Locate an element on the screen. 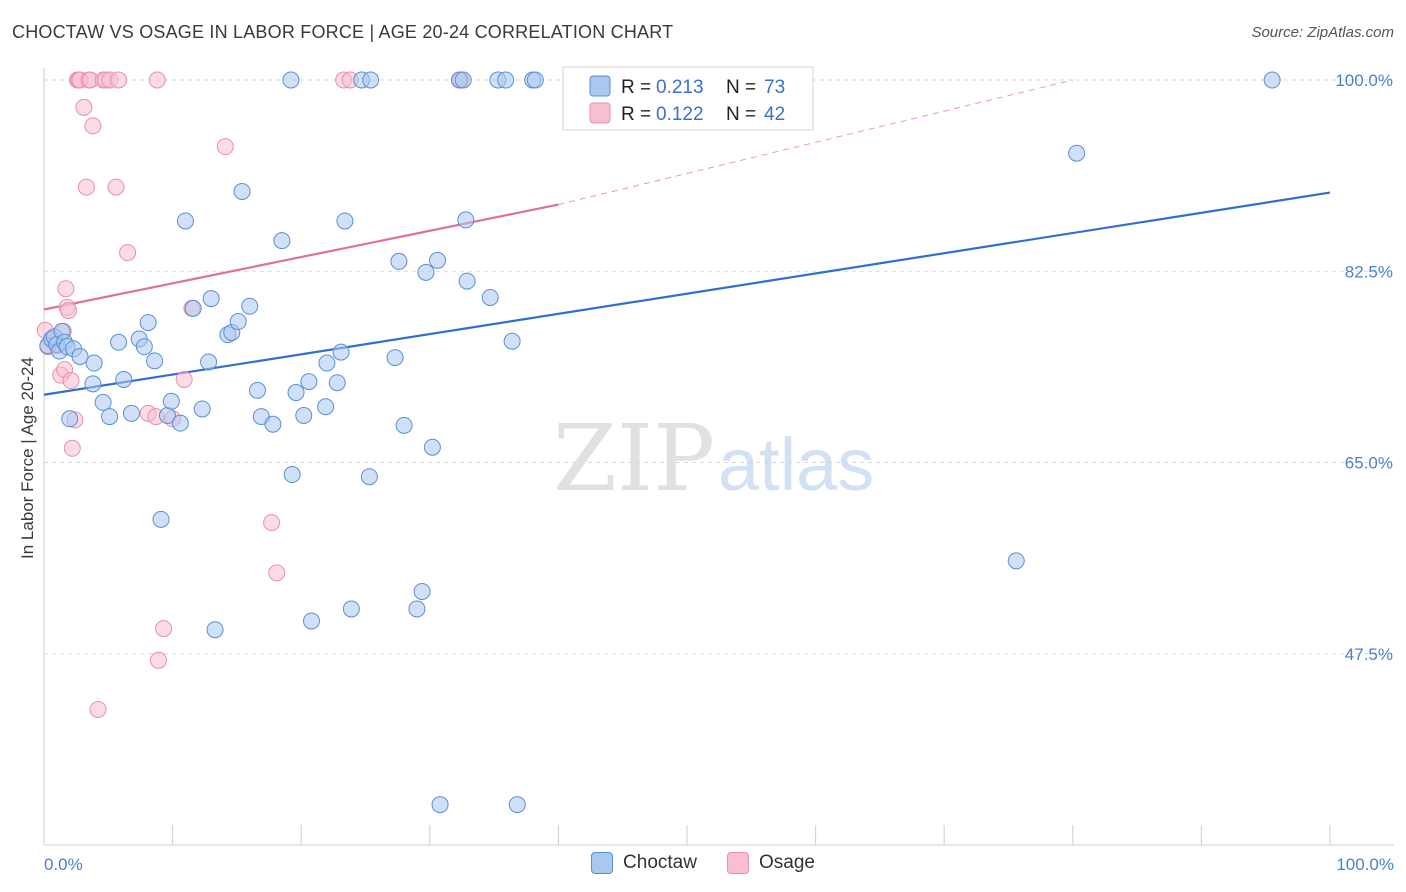 The height and width of the screenshot is (892, 1406). bottom-legend-swatch-choctaw is located at coordinates (602, 863).